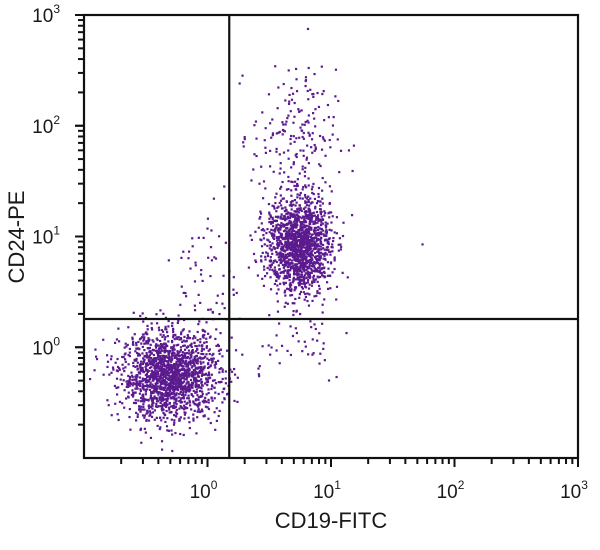 Image resolution: width=600 pixels, height=550 pixels. What do you see at coordinates (331, 520) in the screenshot?
I see `x-axis-title: CD19-FITC` at bounding box center [331, 520].